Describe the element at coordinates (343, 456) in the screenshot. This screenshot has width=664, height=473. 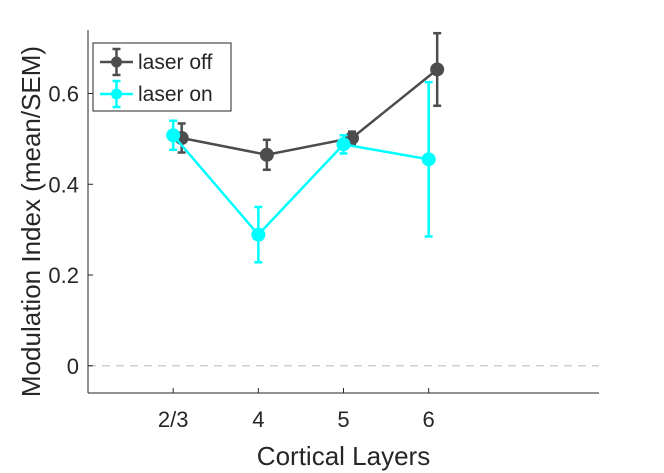
I see `x-axis-label: Cortical Layers` at that location.